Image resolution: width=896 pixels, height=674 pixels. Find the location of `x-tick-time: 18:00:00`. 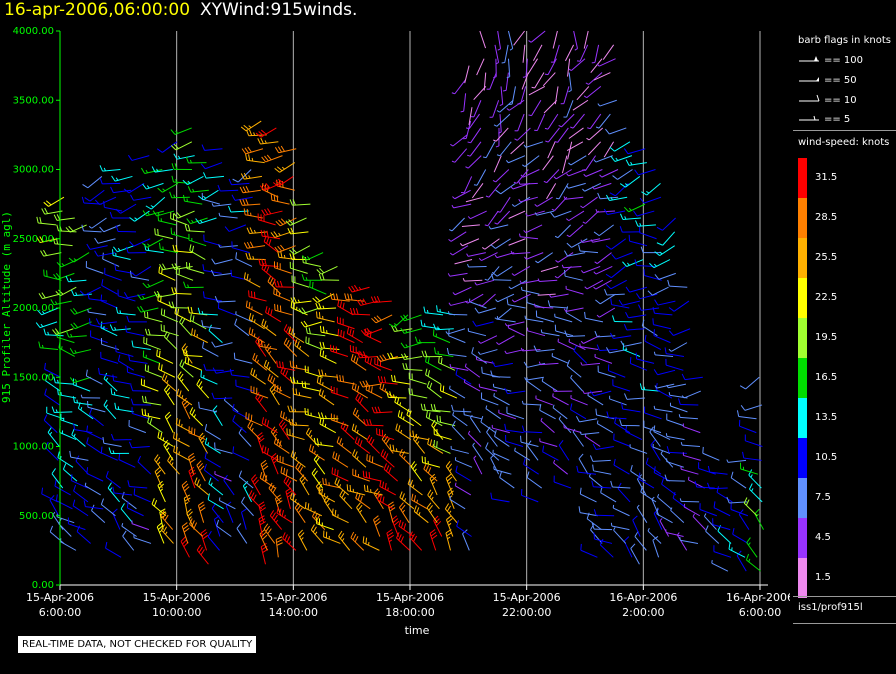

x-tick-time: 18:00:00 is located at coordinates (409, 612).